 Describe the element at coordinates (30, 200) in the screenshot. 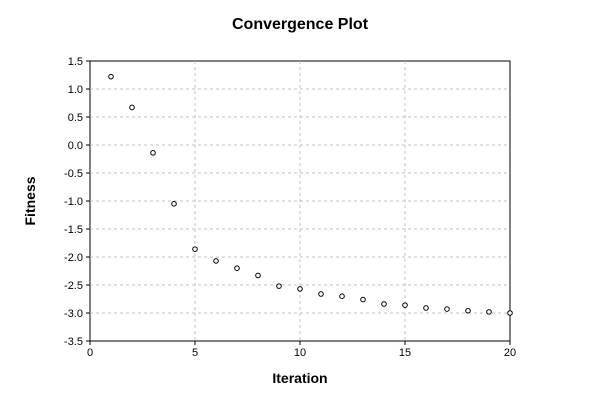

I see `y-axis-label: Fitness` at that location.